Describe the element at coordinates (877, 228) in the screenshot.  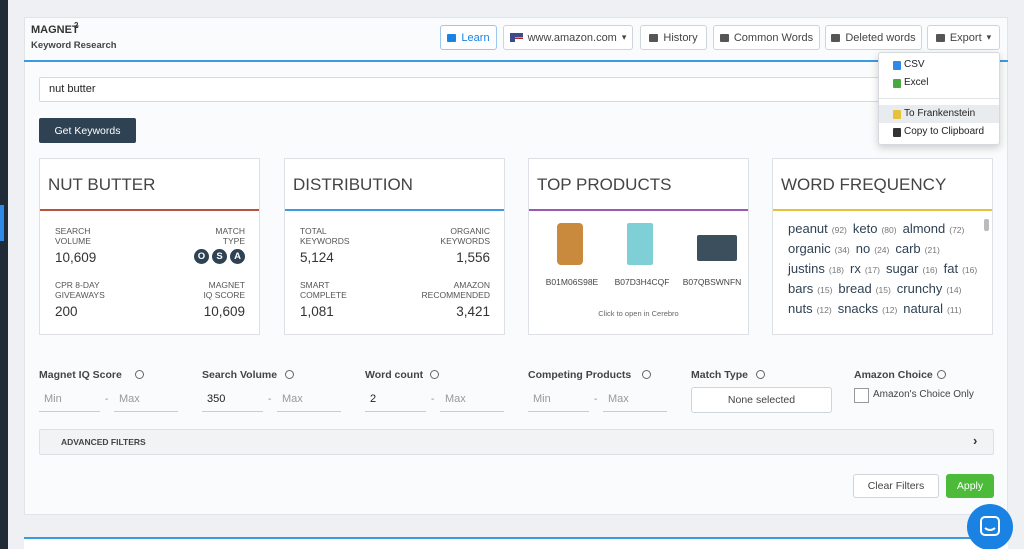
I see `word-row: peanut (92) keto (80) almond (72)` at that location.